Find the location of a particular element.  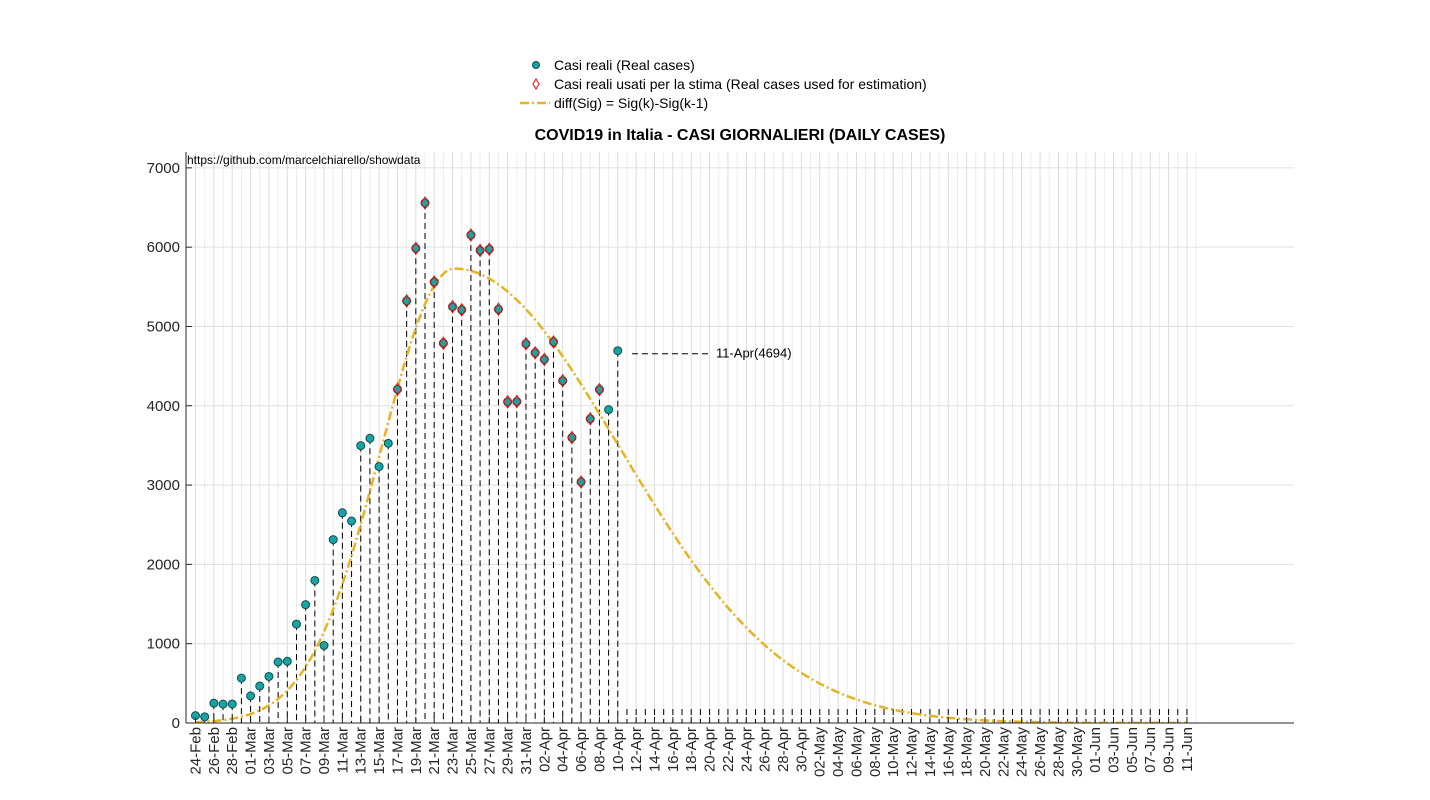

x-tick-label: 05-Mar is located at coordinates (287, 751).